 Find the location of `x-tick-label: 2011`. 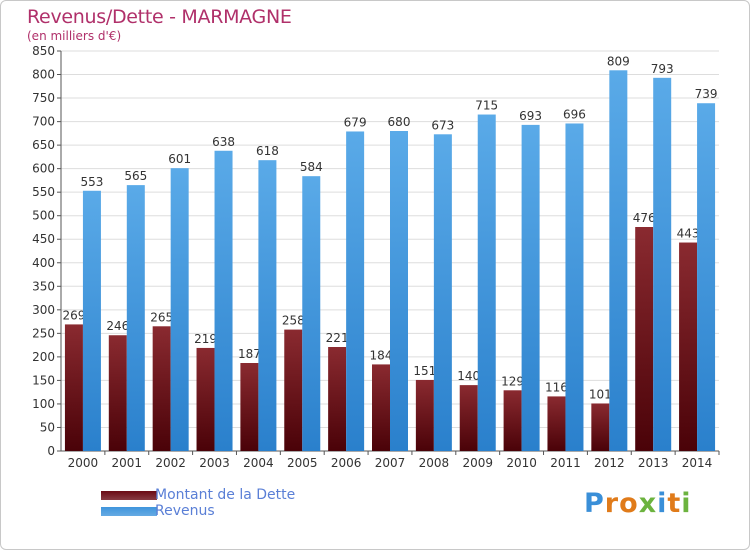

x-tick-label: 2011 is located at coordinates (565, 463).